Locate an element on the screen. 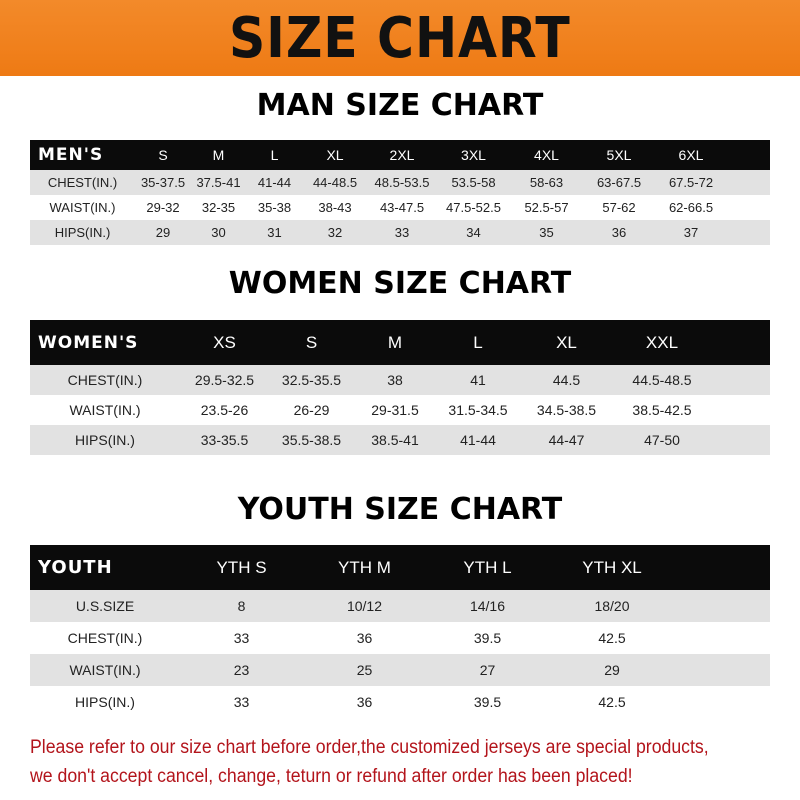 This screenshot has height=800, width=800. table-cell: 41 is located at coordinates (478, 380).